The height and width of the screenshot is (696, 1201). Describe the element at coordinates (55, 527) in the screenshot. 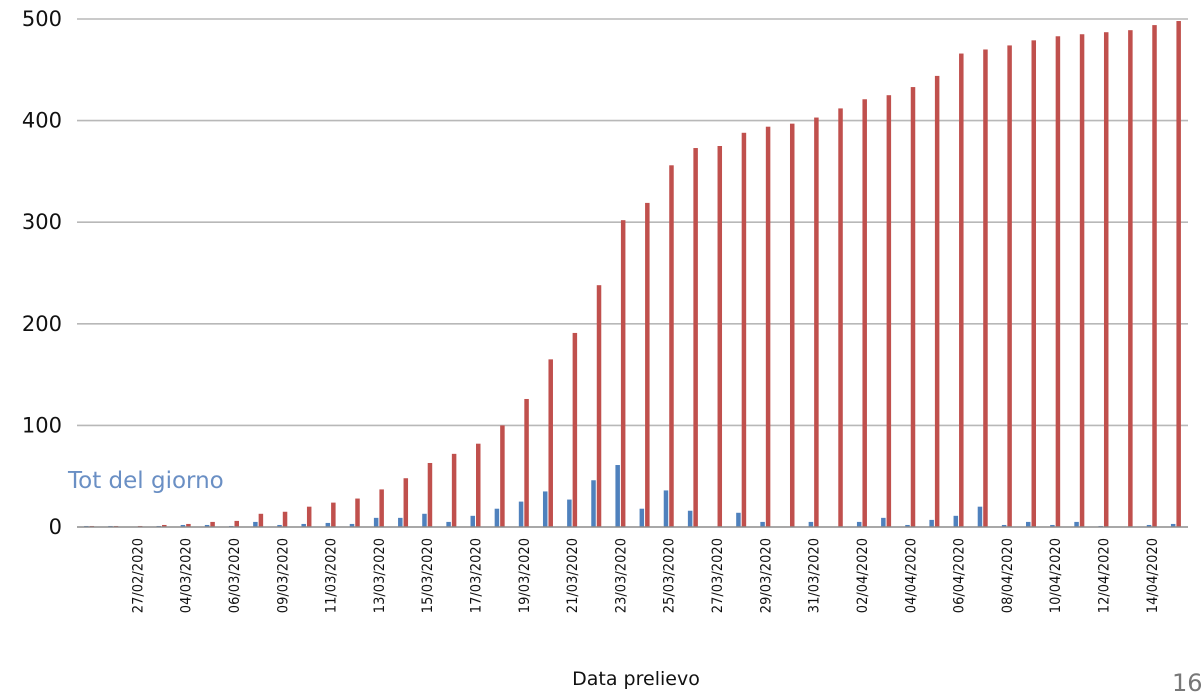

I see `y-tick-label-0: 0` at that location.